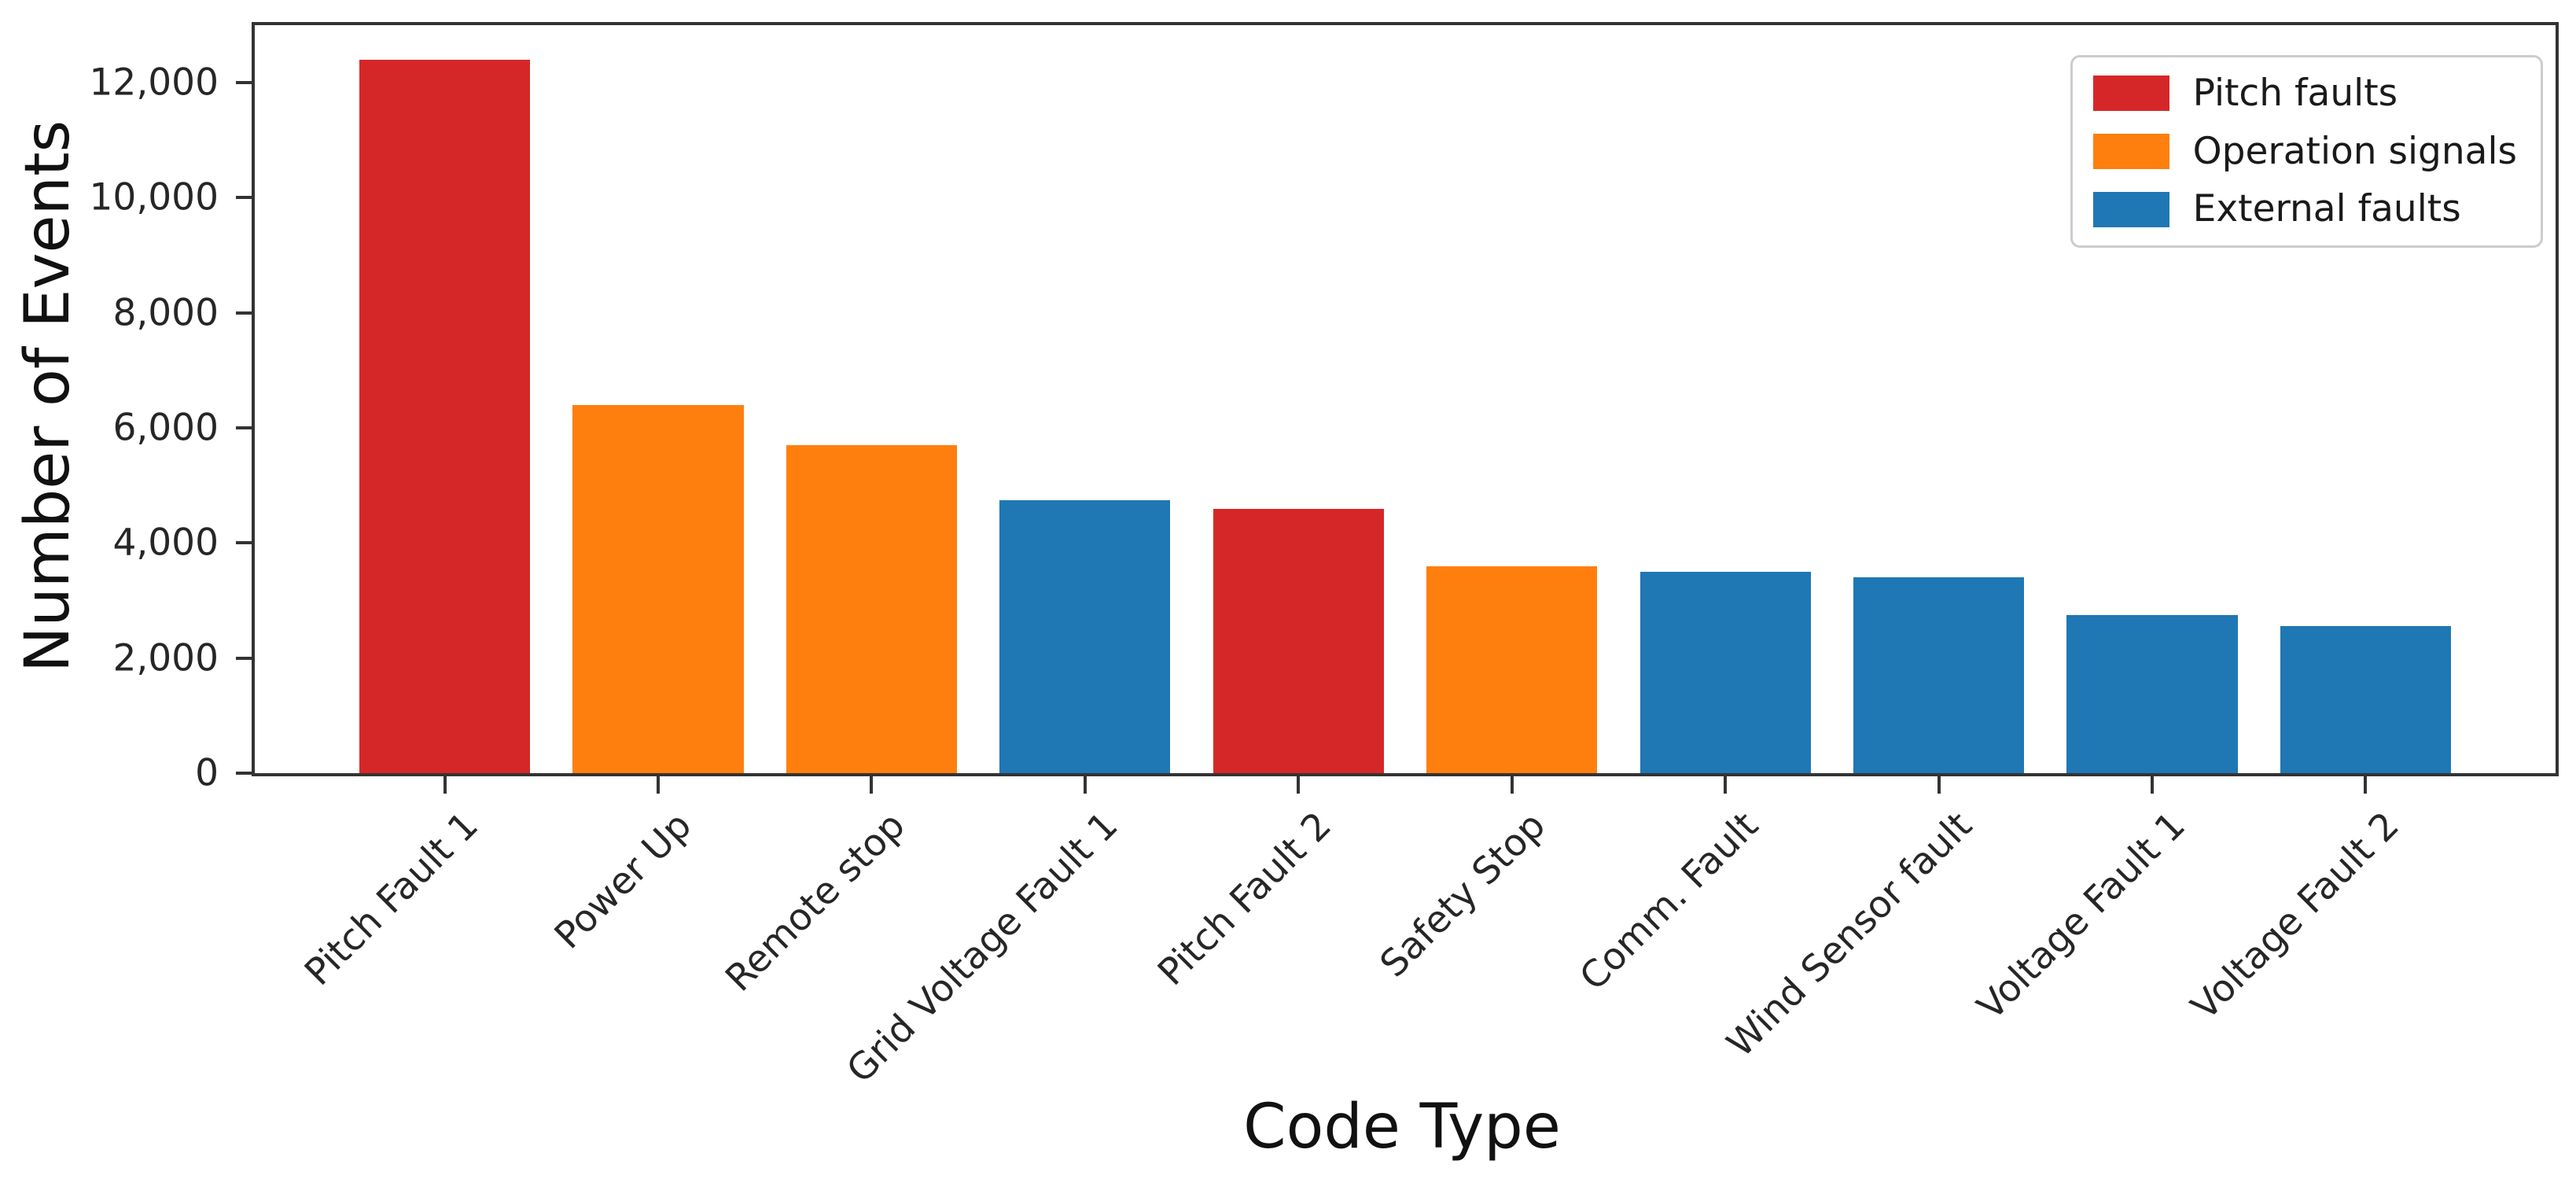 This screenshot has height=1179, width=2576. Describe the element at coordinates (154, 83) in the screenshot. I see `y-tick-label: 12,000` at that location.